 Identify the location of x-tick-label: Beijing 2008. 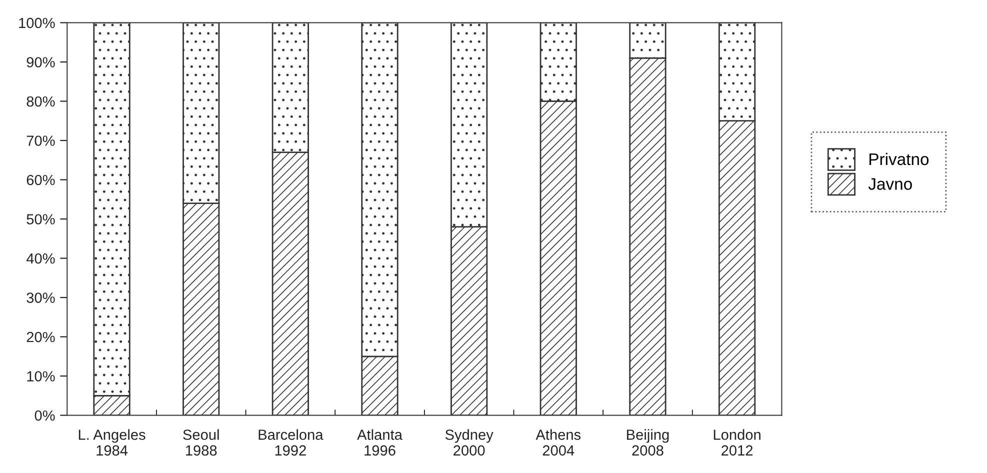
(648, 442).